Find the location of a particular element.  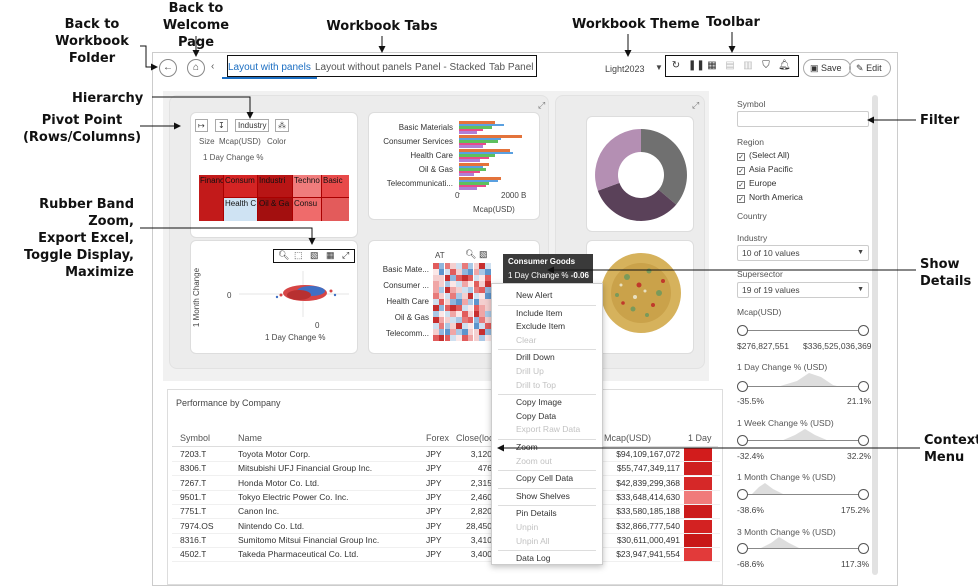

pause-icon: ❚❚ is located at coordinates (696, 65).